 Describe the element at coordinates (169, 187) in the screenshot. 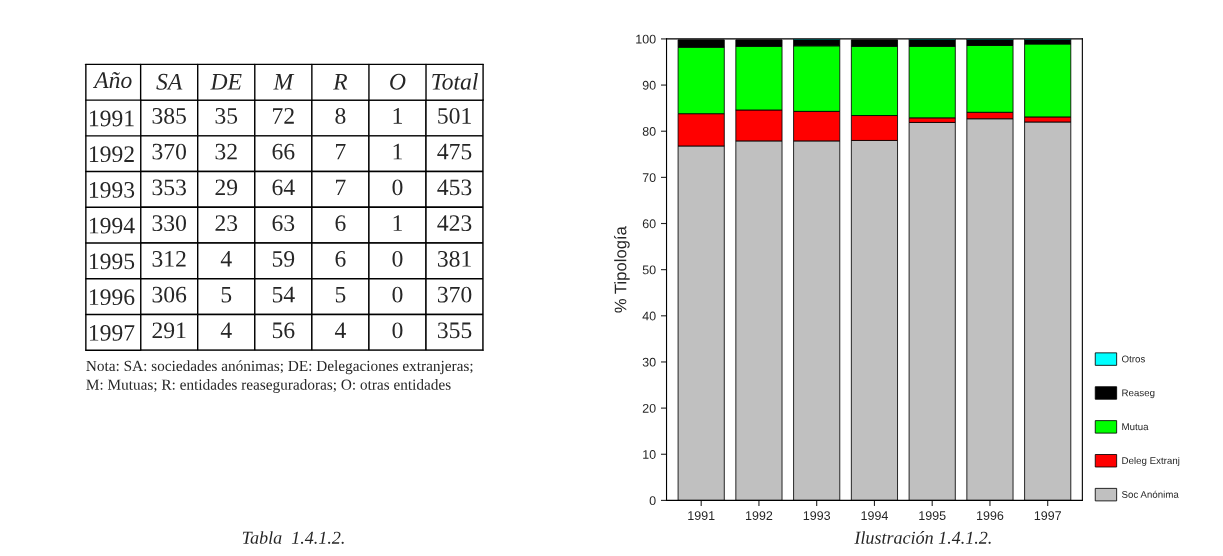

I see `data-label: 353` at that location.